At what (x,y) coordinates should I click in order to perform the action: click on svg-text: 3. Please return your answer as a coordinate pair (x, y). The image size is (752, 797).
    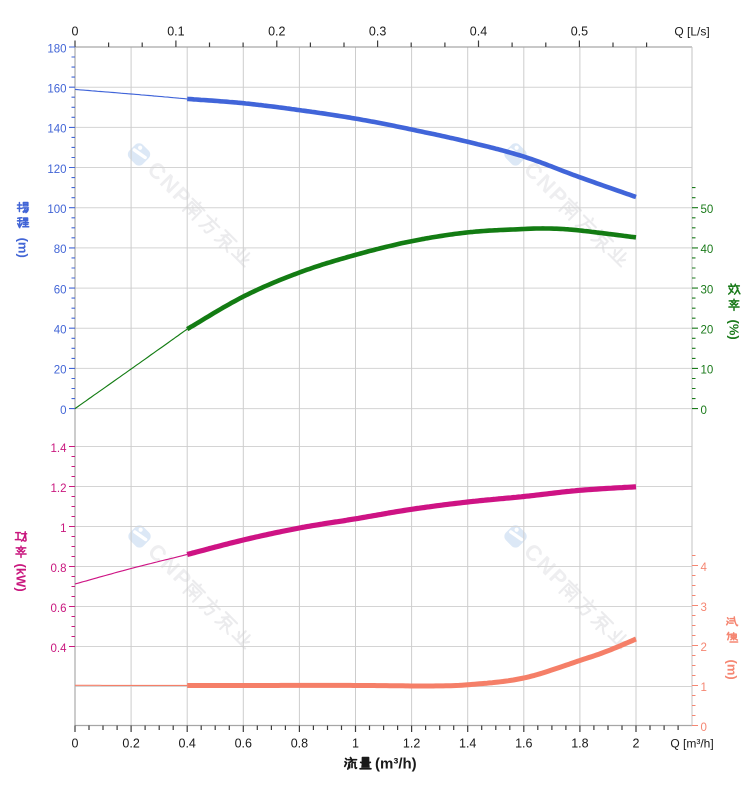
    Looking at the image, I should click on (704, 608).